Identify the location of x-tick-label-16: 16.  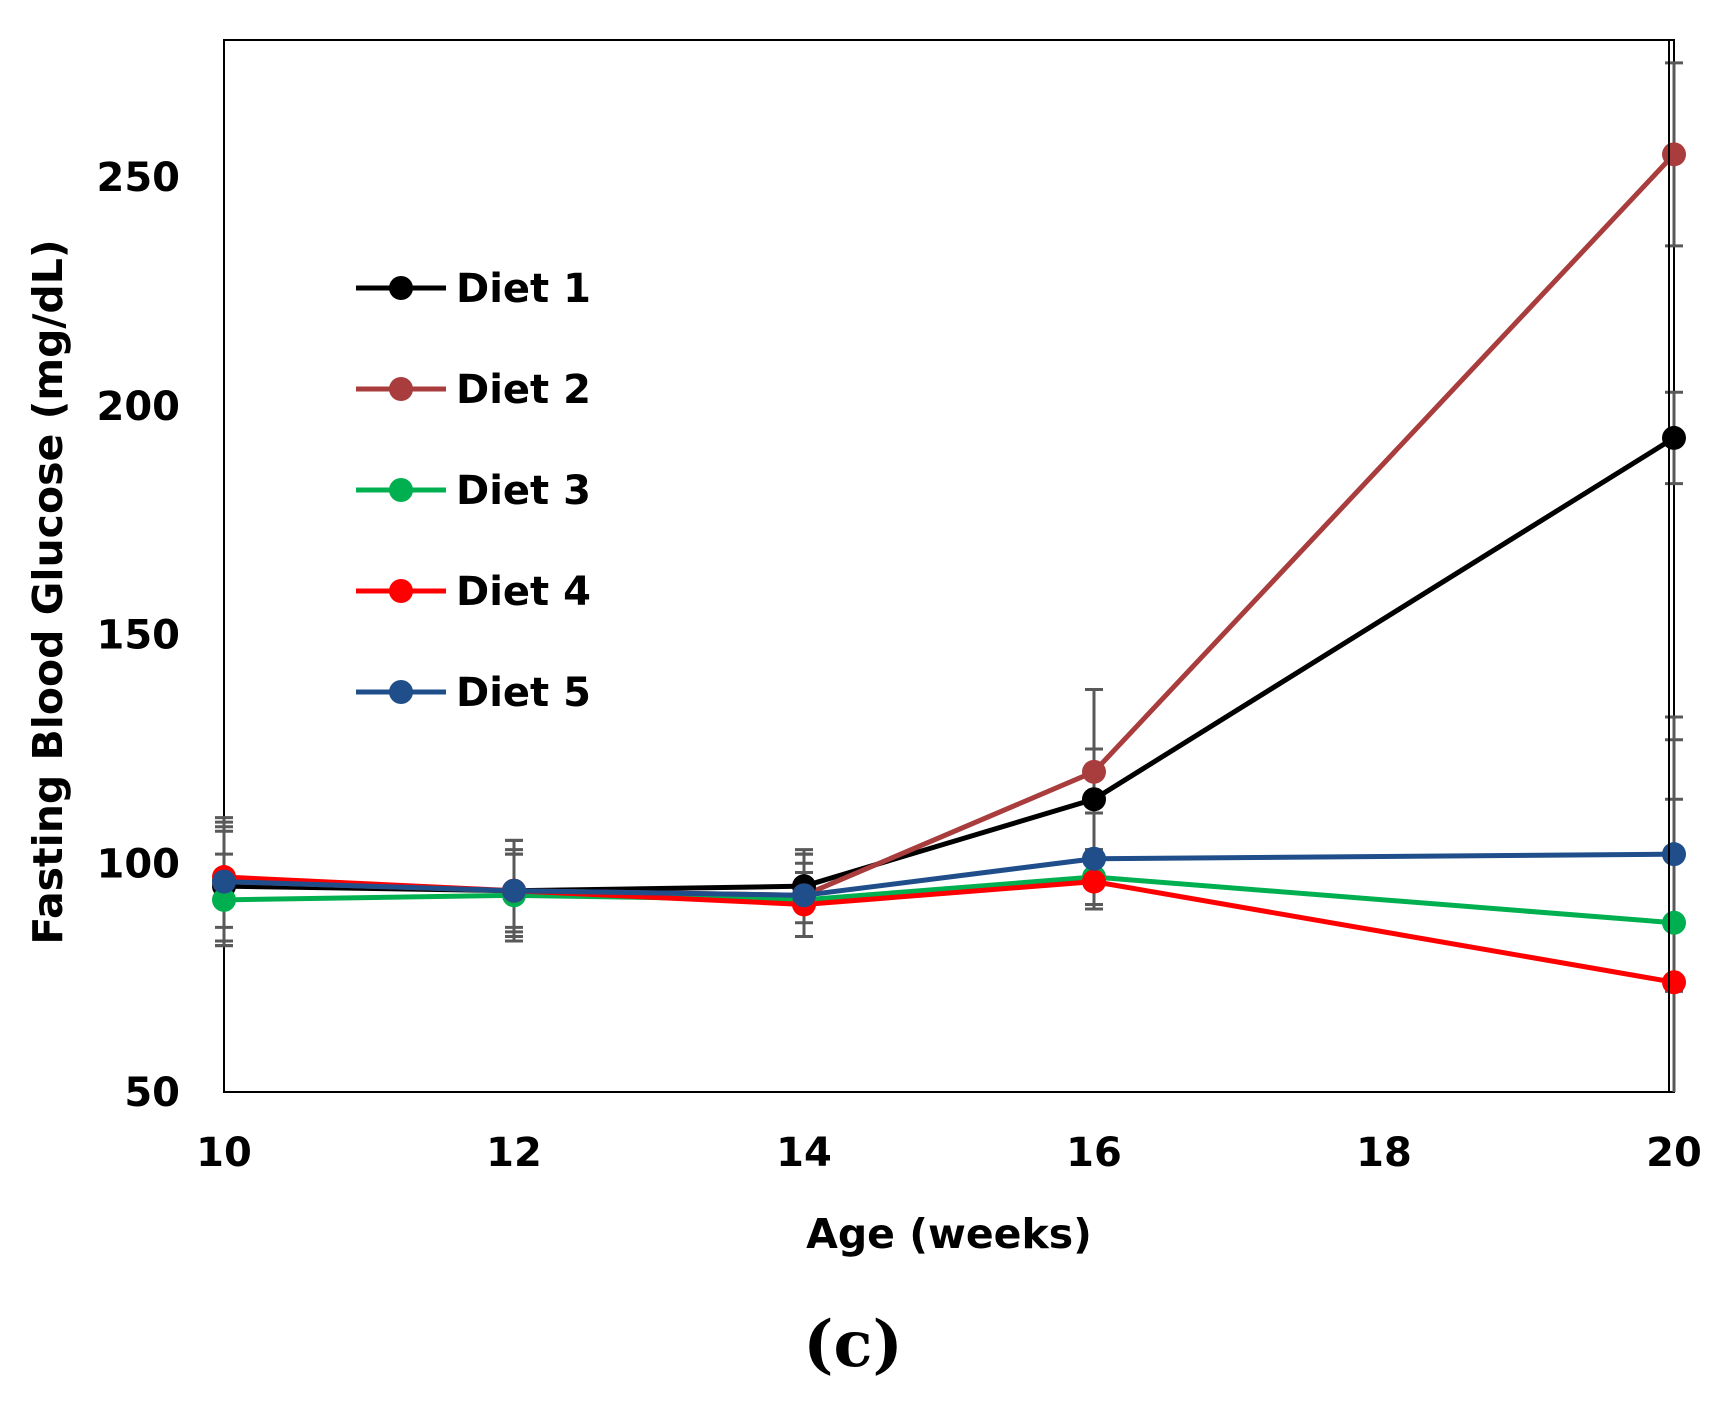
(1094, 1153).